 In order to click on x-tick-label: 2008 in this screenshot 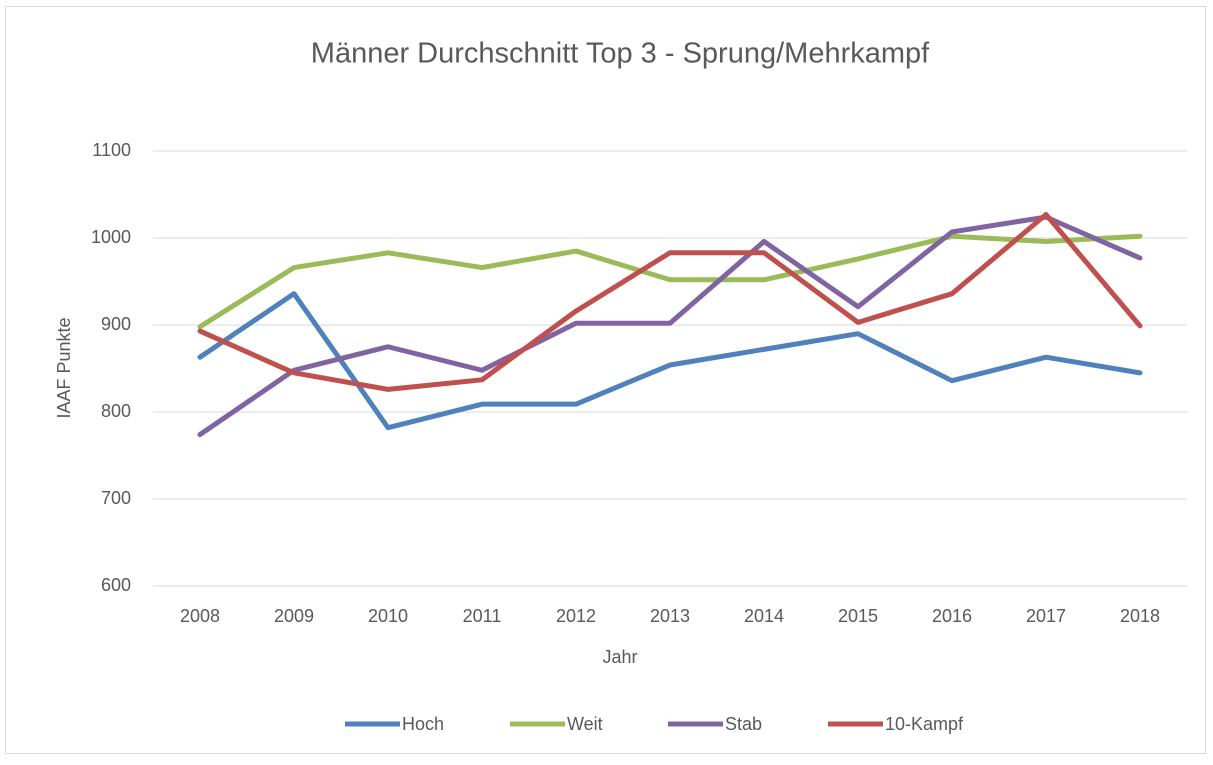, I will do `click(200, 616)`.